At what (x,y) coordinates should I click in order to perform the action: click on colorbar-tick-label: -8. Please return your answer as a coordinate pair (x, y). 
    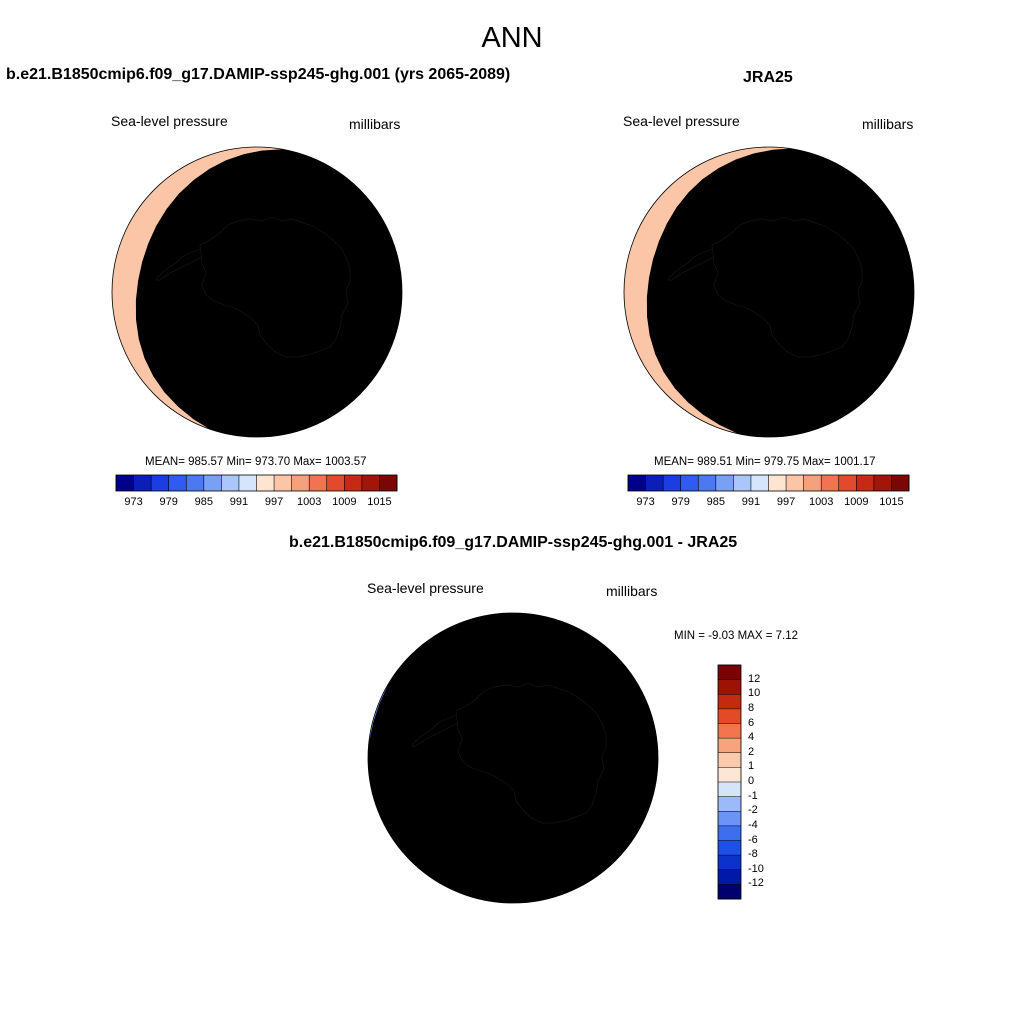
    Looking at the image, I should click on (753, 854).